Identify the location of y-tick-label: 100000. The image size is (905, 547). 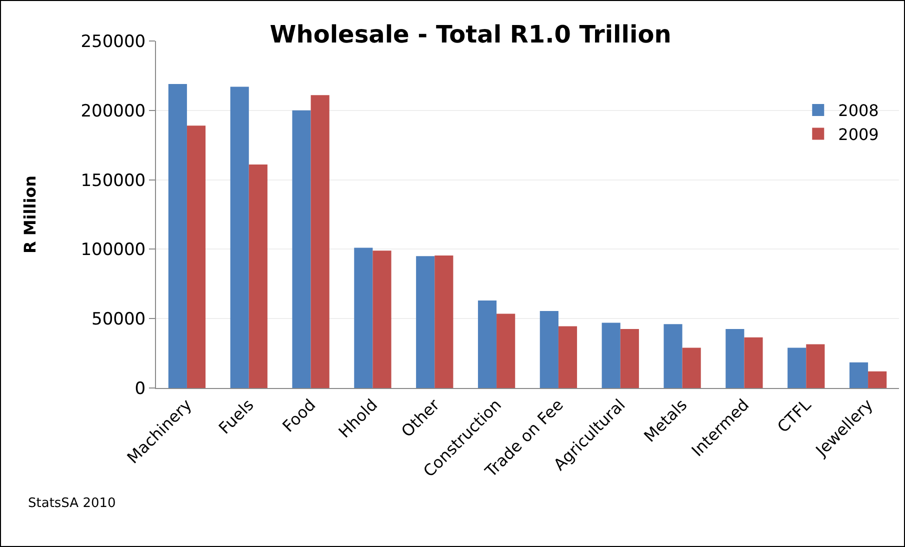
(113, 250).